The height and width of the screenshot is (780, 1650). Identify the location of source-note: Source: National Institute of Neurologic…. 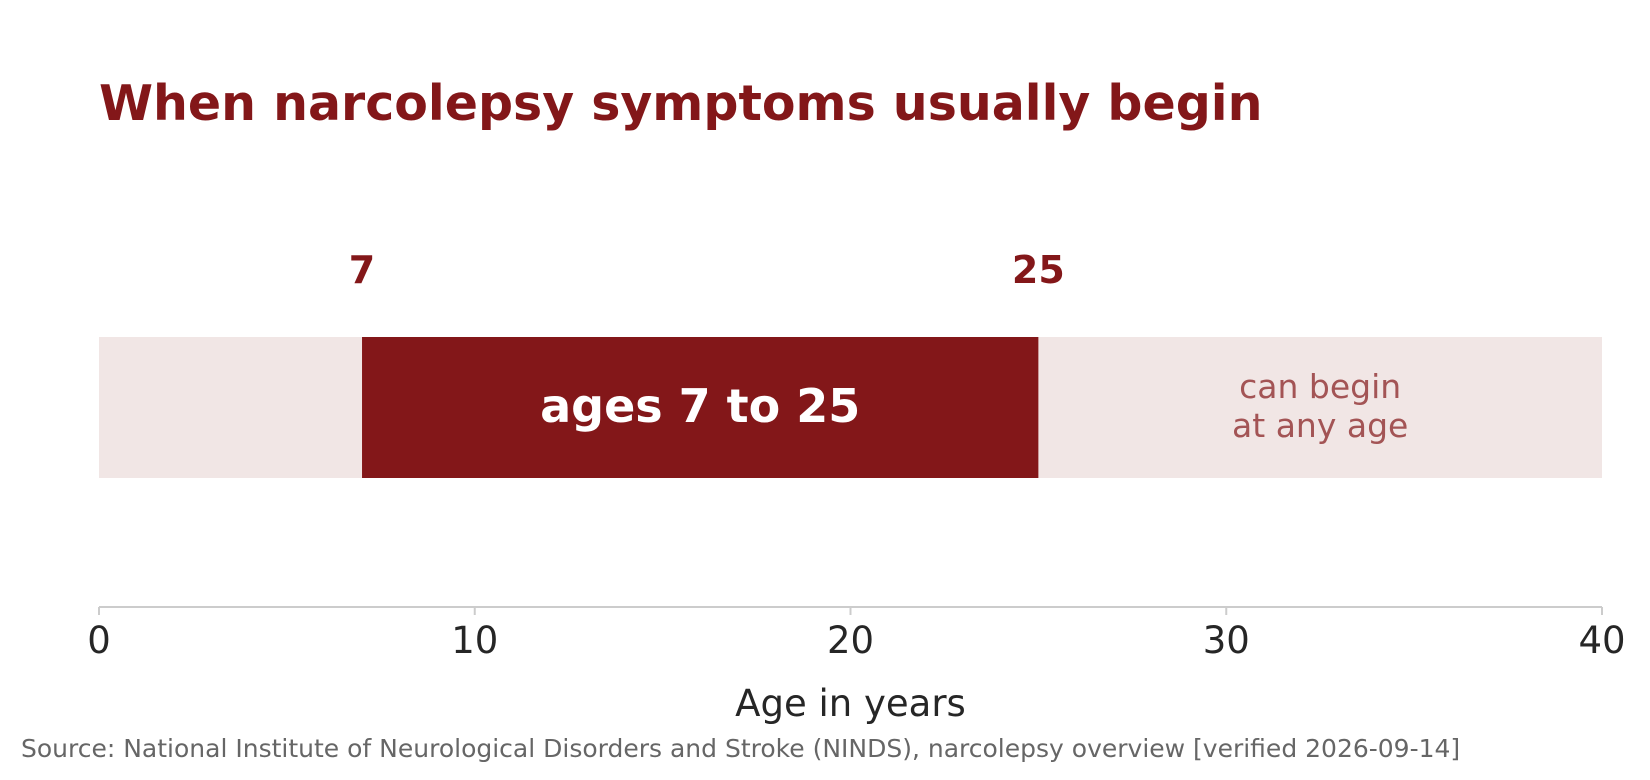
(740, 748).